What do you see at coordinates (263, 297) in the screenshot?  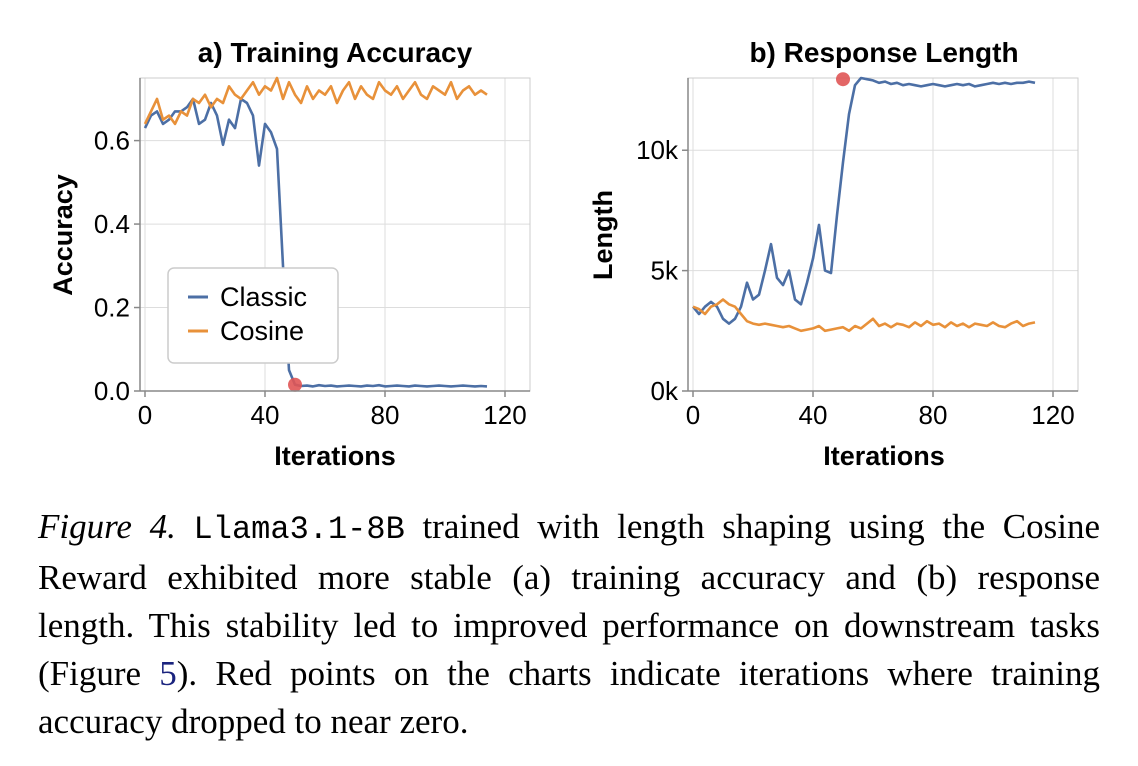 I see `legend-classic-label: Classic` at bounding box center [263, 297].